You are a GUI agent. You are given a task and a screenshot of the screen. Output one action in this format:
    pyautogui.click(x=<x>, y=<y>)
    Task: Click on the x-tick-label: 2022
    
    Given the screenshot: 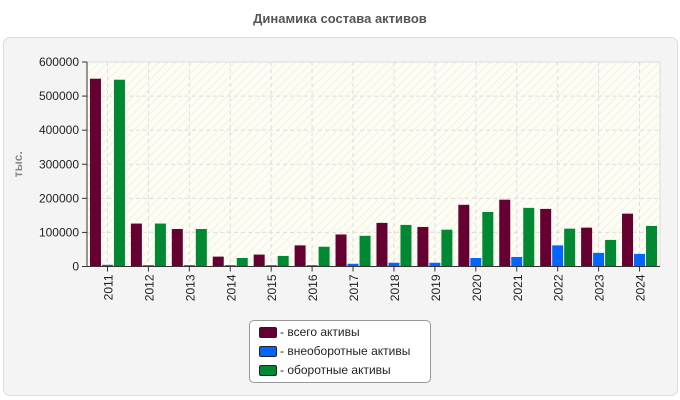 What is the action you would take?
    pyautogui.click(x=559, y=287)
    